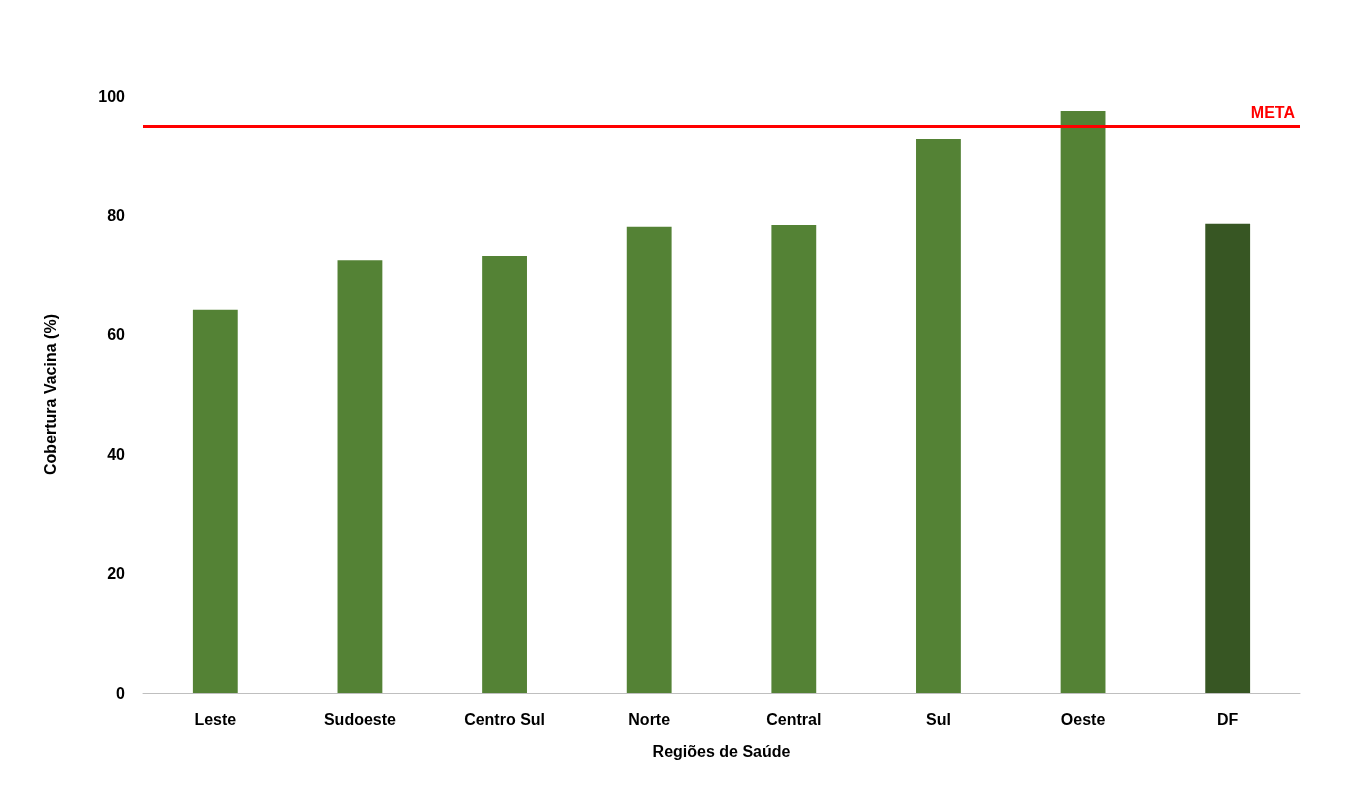 The image size is (1349, 796). I want to click on x-tick-label: Oeste, so click(1083, 719).